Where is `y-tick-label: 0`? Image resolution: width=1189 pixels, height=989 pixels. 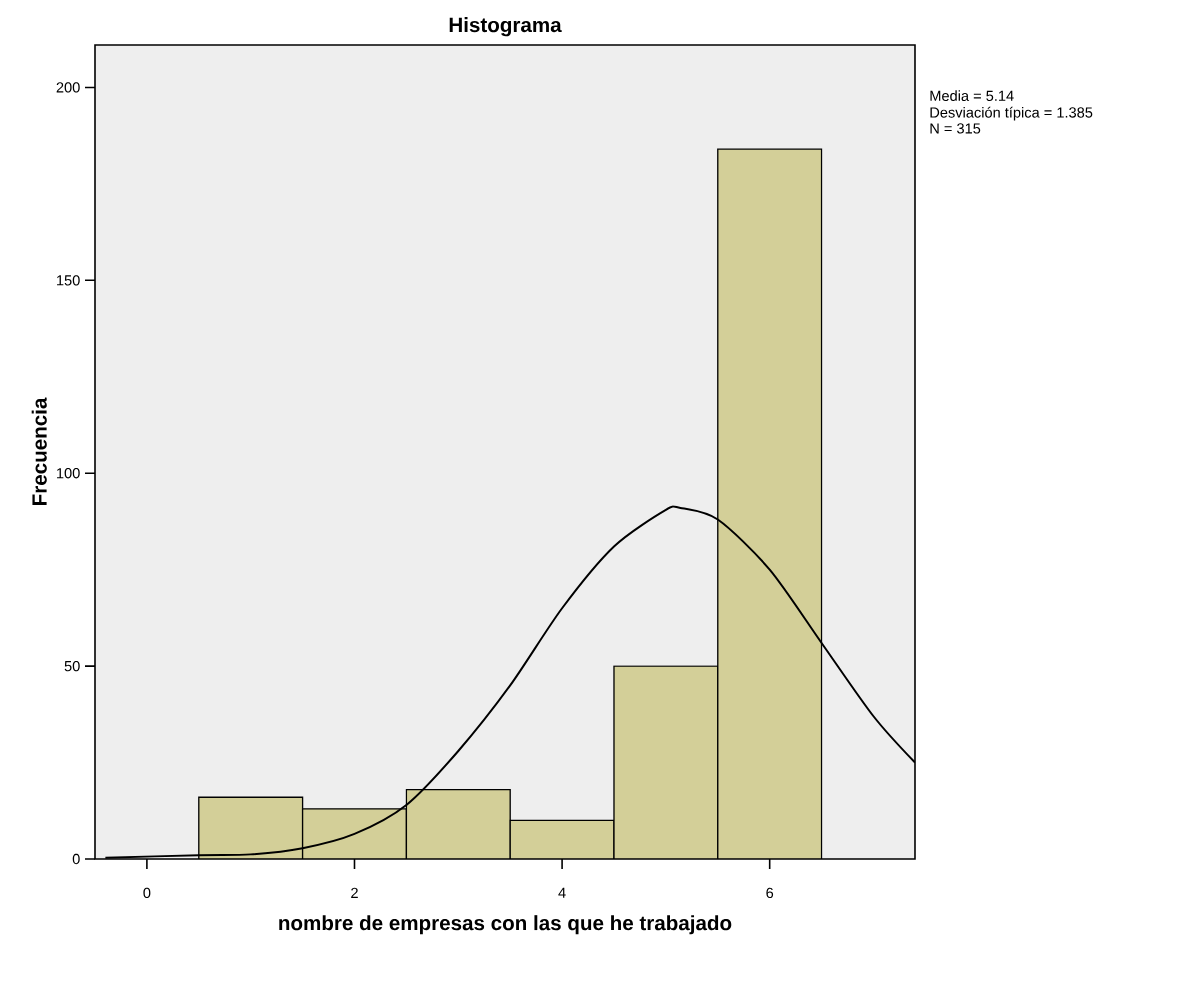 y-tick-label: 0 is located at coordinates (76, 859).